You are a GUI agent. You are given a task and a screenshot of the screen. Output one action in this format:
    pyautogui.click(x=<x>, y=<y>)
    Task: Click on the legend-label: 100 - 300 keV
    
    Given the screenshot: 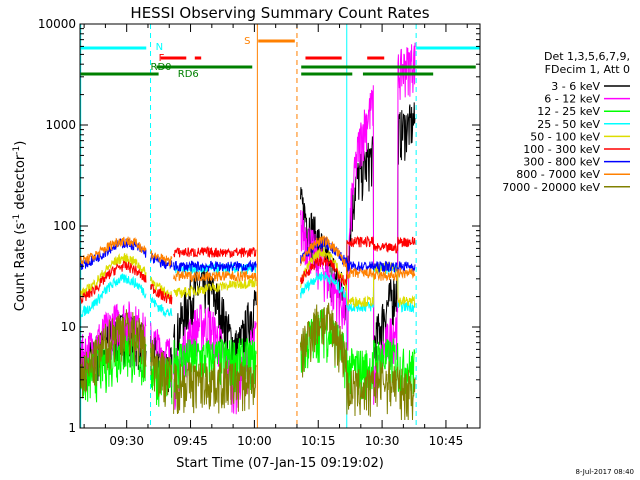 What is the action you would take?
    pyautogui.click(x=561, y=149)
    